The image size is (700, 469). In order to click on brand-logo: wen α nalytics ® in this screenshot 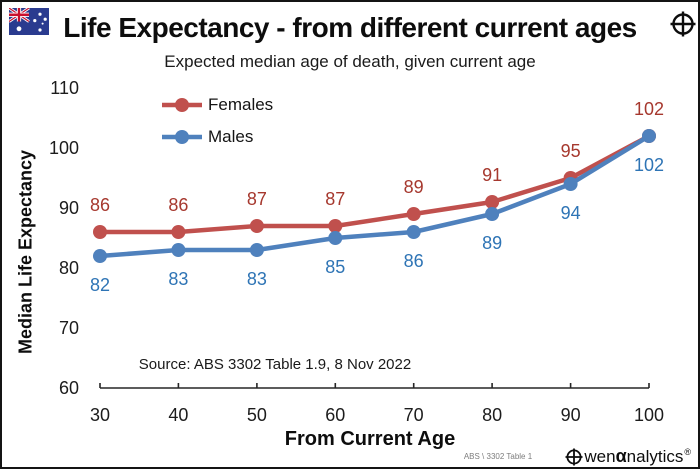, I will do `click(627, 456)`.